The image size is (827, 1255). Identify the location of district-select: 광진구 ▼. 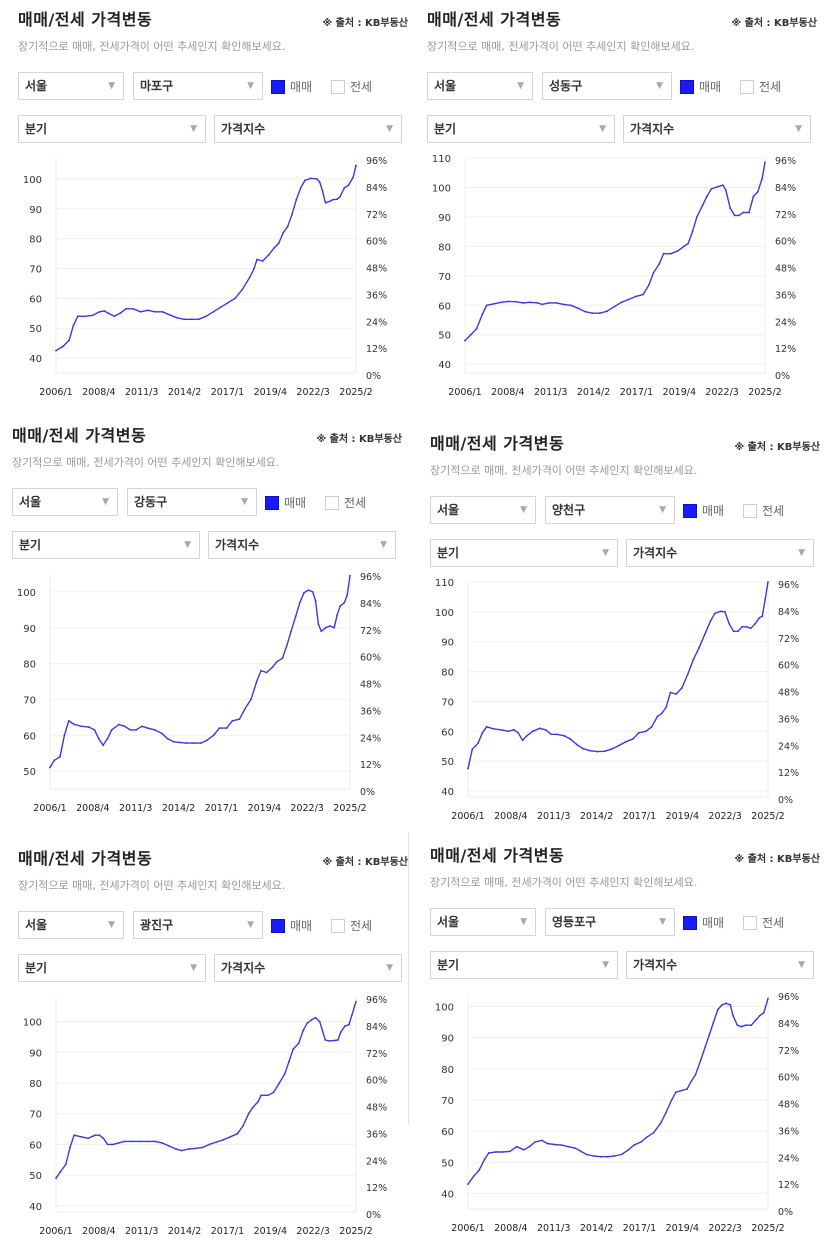
(198, 925).